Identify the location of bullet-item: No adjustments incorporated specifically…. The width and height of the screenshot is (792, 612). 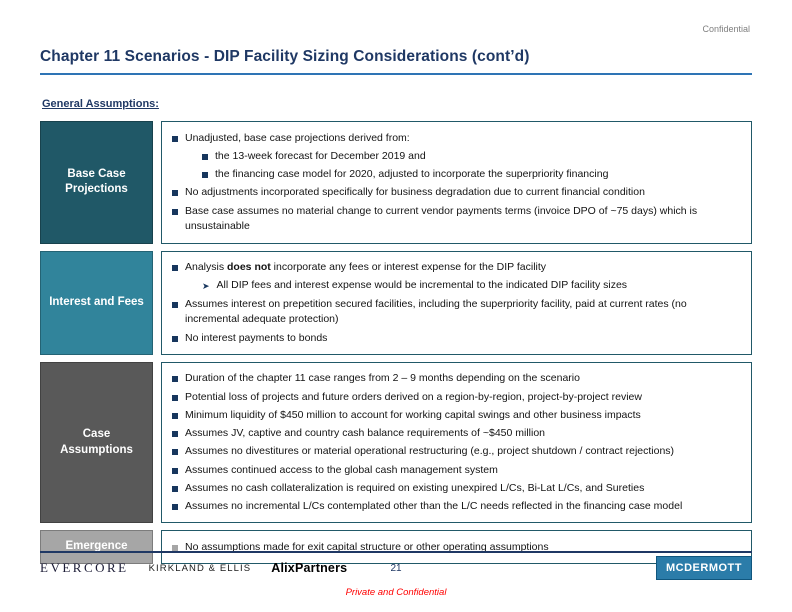
(456, 193).